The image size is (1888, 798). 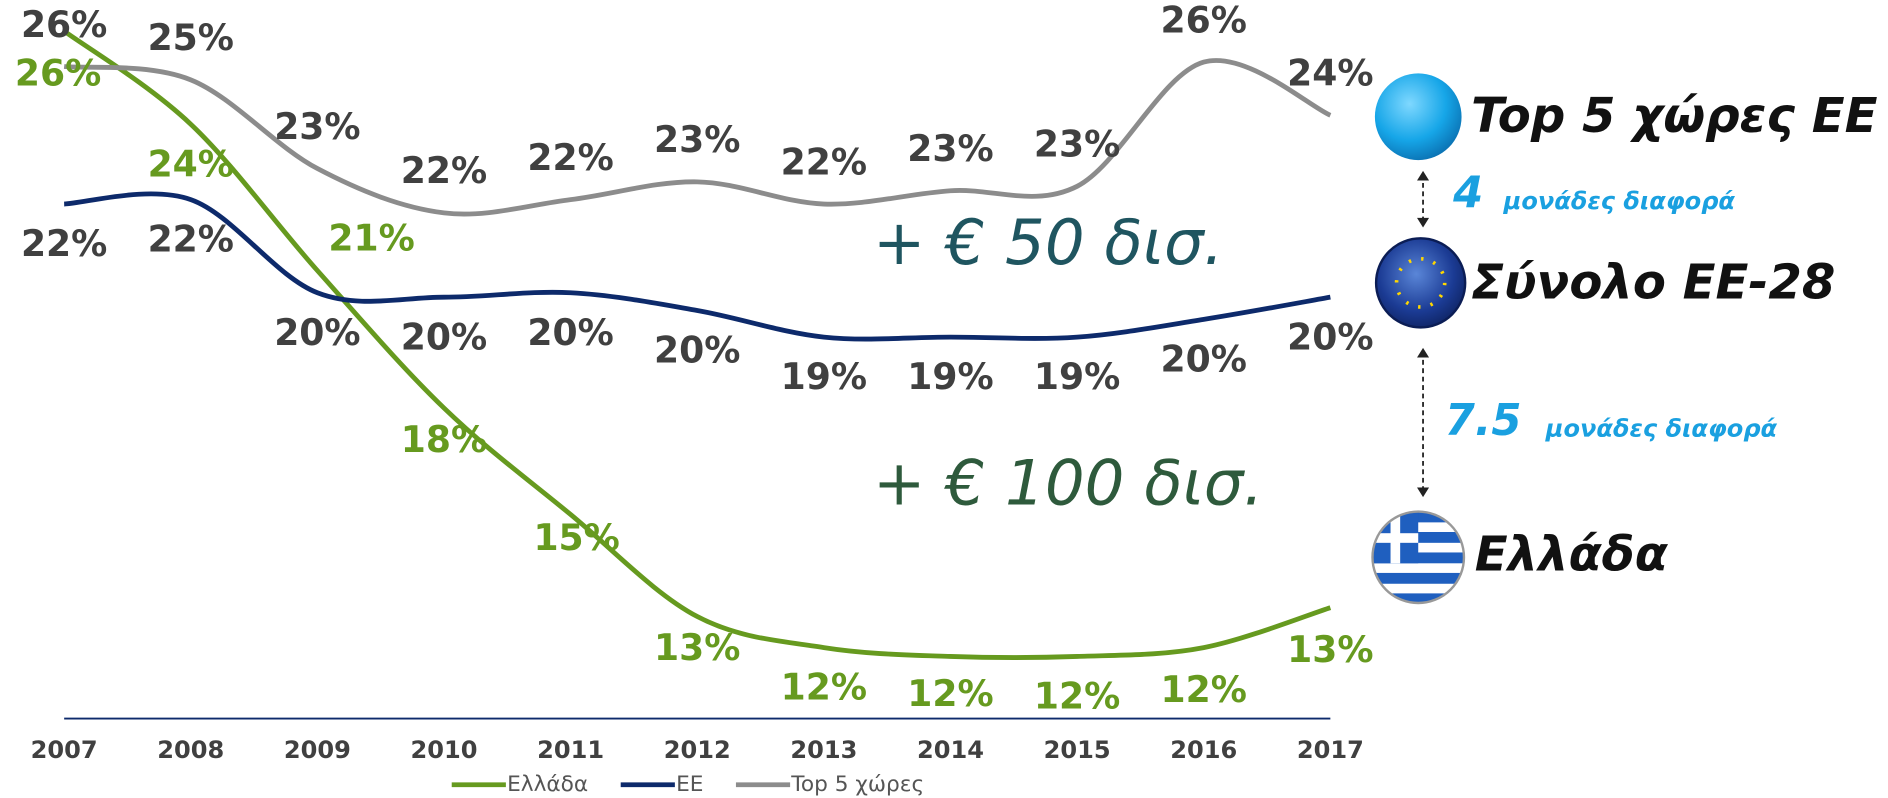 I want to click on x-tick-label: 2012, so click(x=697, y=750).